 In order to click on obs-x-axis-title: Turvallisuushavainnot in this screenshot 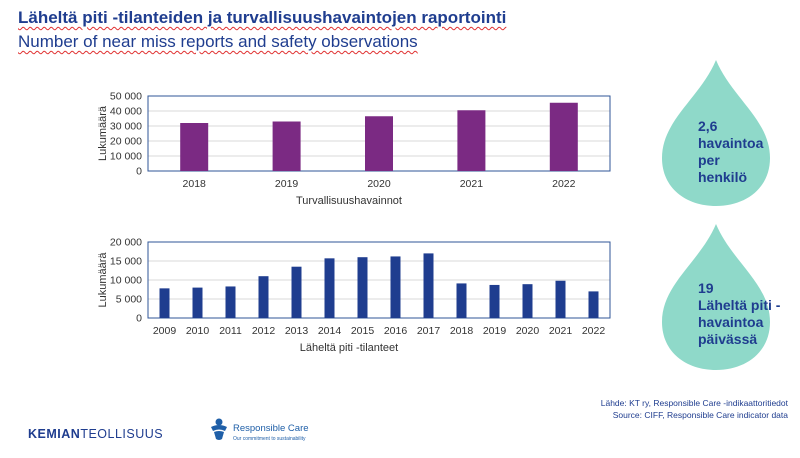, I will do `click(349, 201)`.